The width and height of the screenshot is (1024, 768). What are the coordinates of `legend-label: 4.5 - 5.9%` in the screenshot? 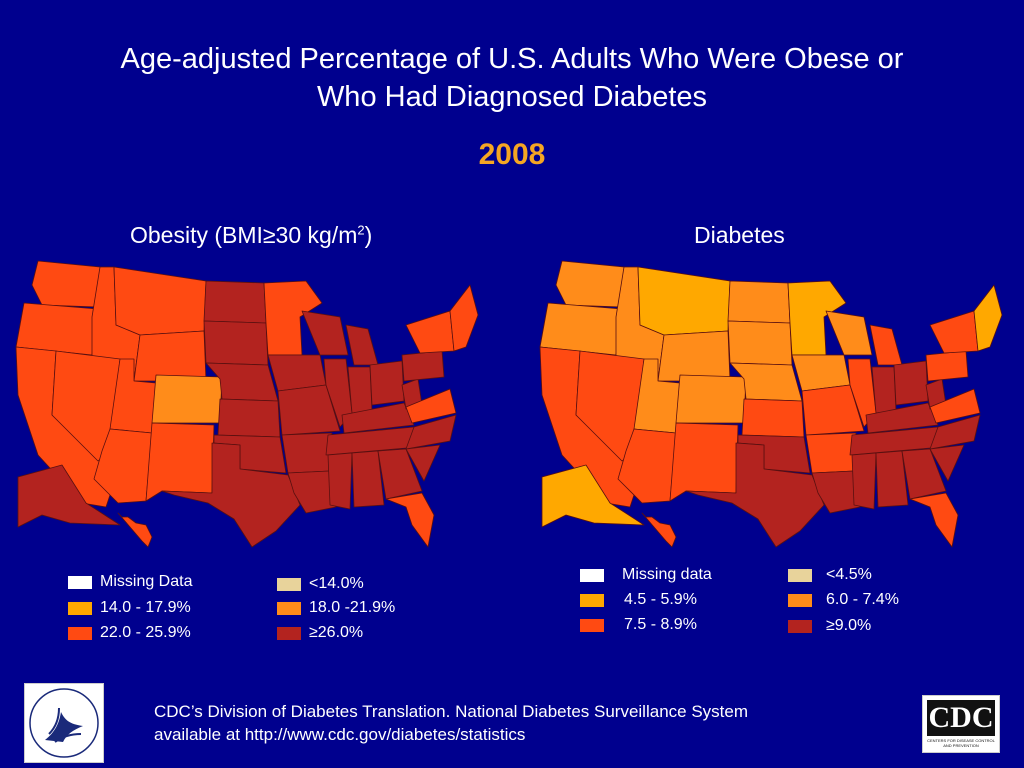 It's located at (660, 599).